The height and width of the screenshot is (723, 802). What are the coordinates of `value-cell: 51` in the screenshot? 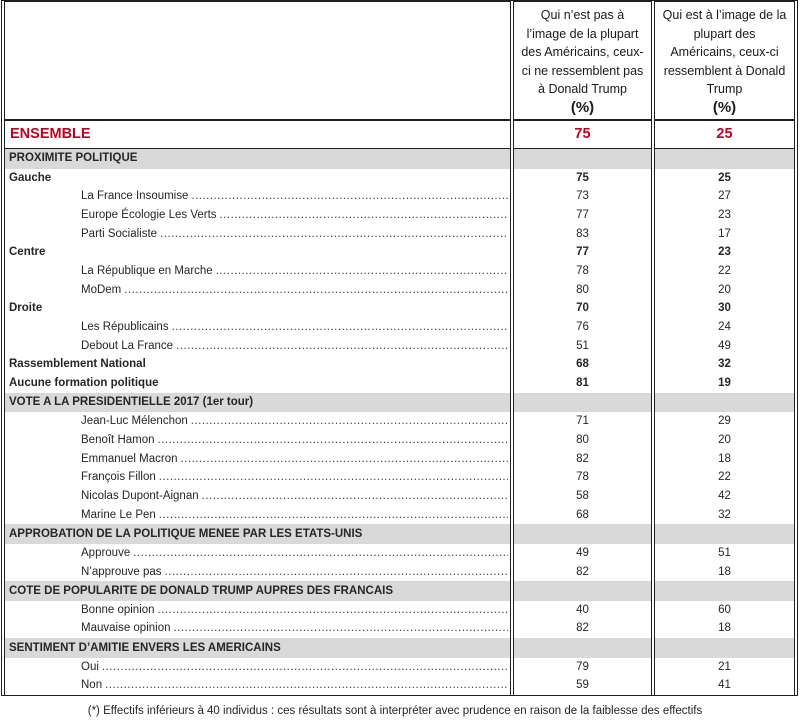 It's located at (582, 346).